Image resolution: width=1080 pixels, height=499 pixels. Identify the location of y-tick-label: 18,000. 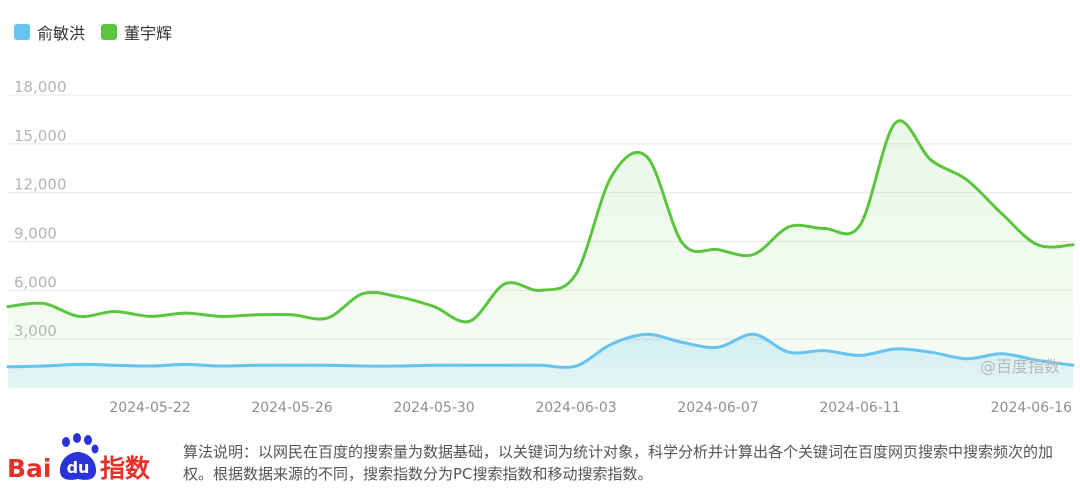
(40, 87).